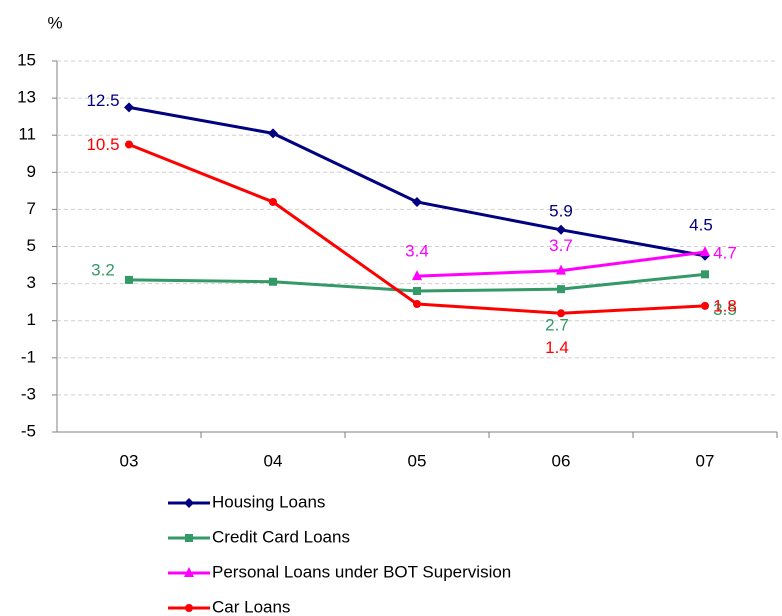 The width and height of the screenshot is (782, 616). What do you see at coordinates (417, 460) in the screenshot?
I see `x-tick-label: 05` at bounding box center [417, 460].